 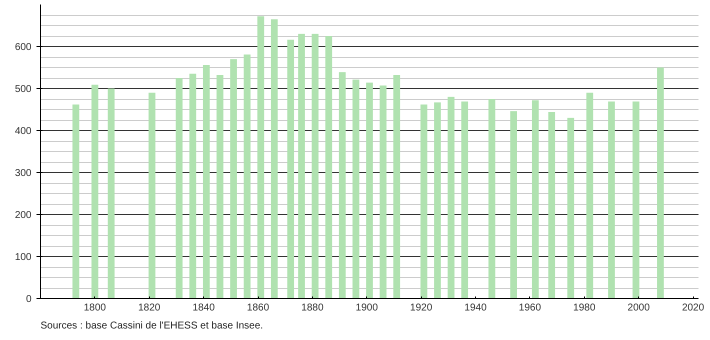 What do you see at coordinates (476, 308) in the screenshot?
I see `x-tick-label: 1940` at bounding box center [476, 308].